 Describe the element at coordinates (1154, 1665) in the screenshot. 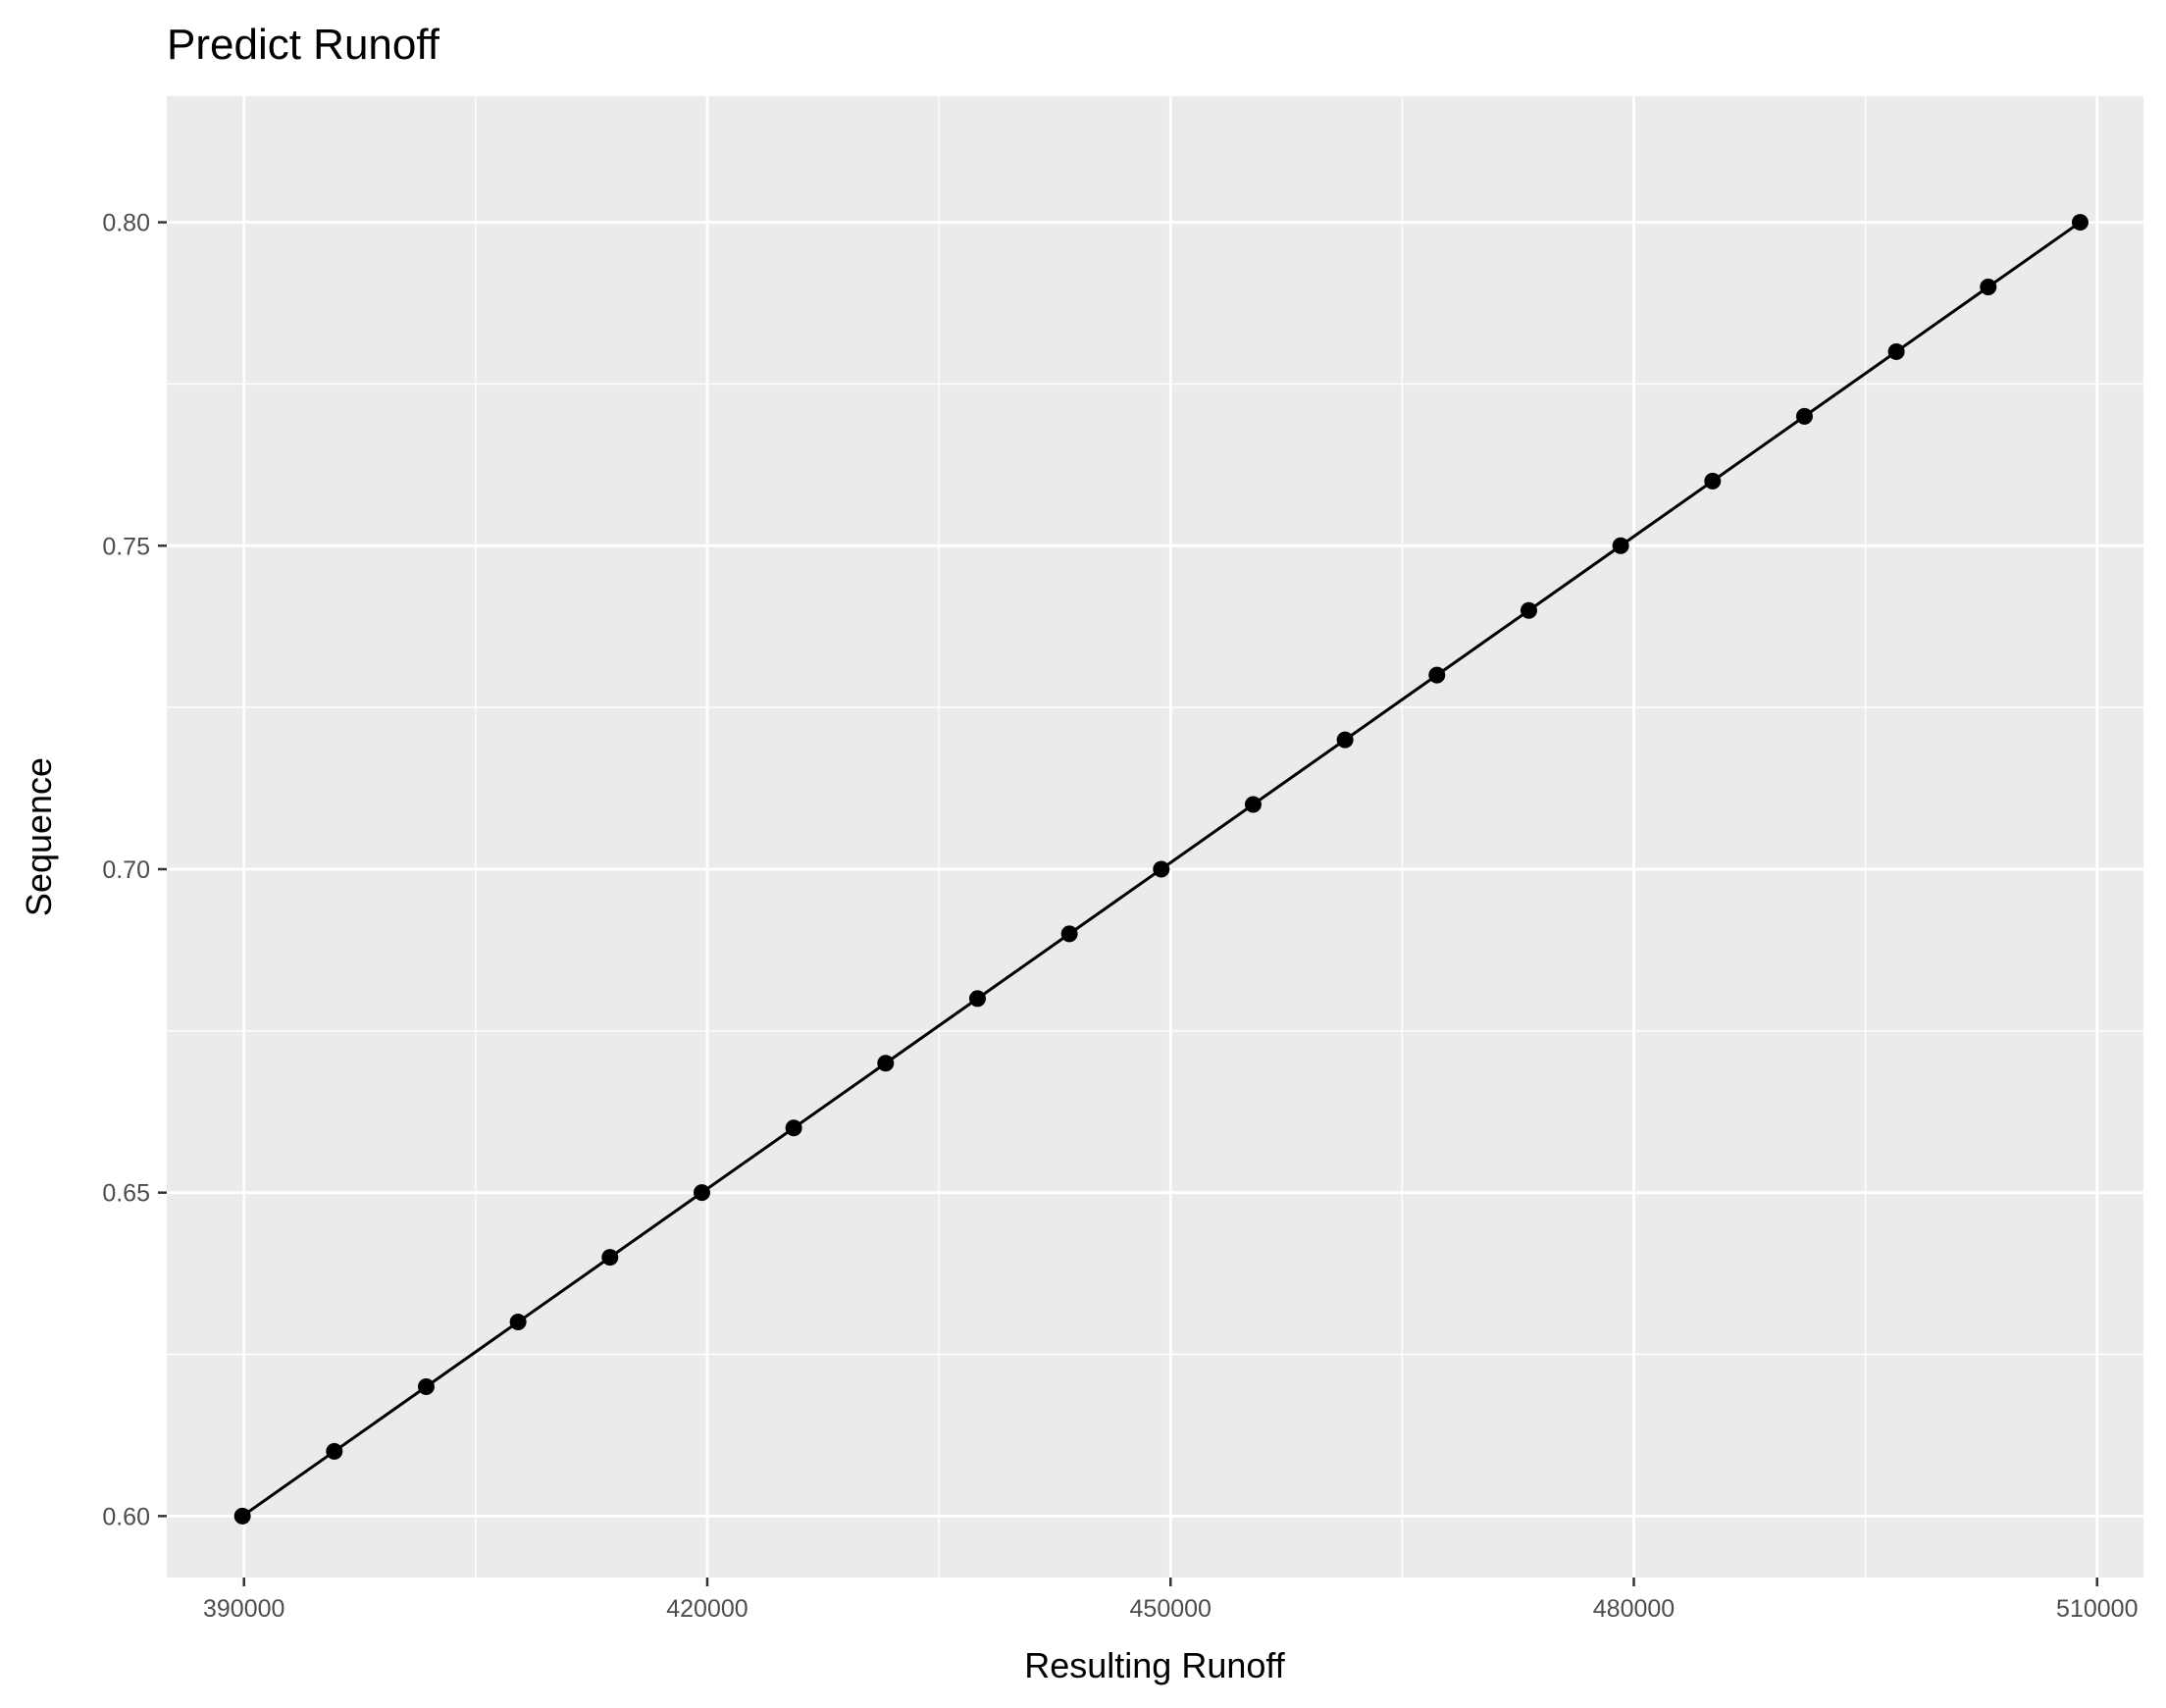

I see `x-axis-title: Resulting Runoff` at that location.